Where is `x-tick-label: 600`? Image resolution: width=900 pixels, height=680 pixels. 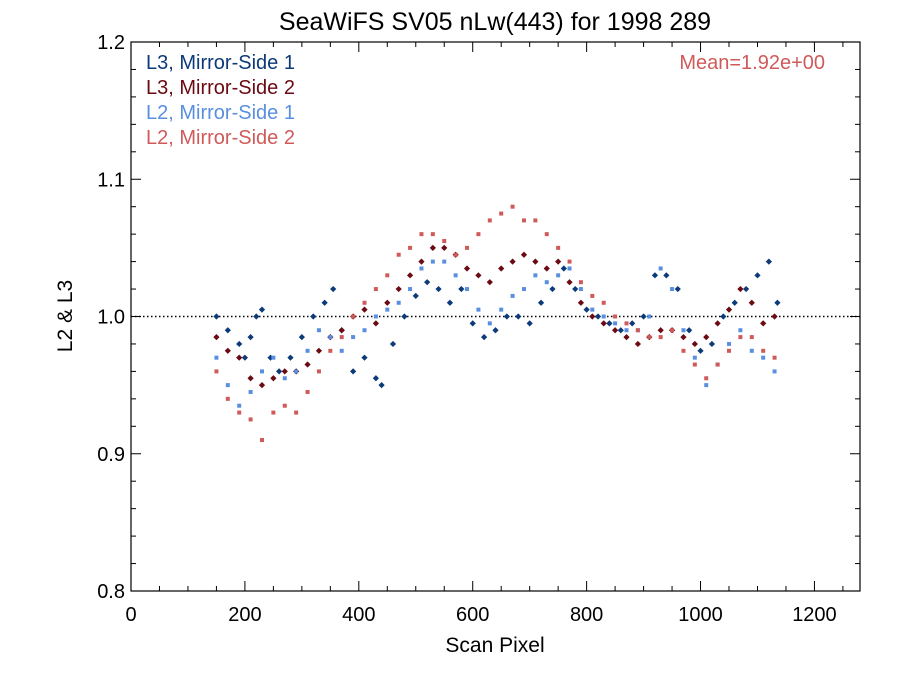 x-tick-label: 600 is located at coordinates (472, 615).